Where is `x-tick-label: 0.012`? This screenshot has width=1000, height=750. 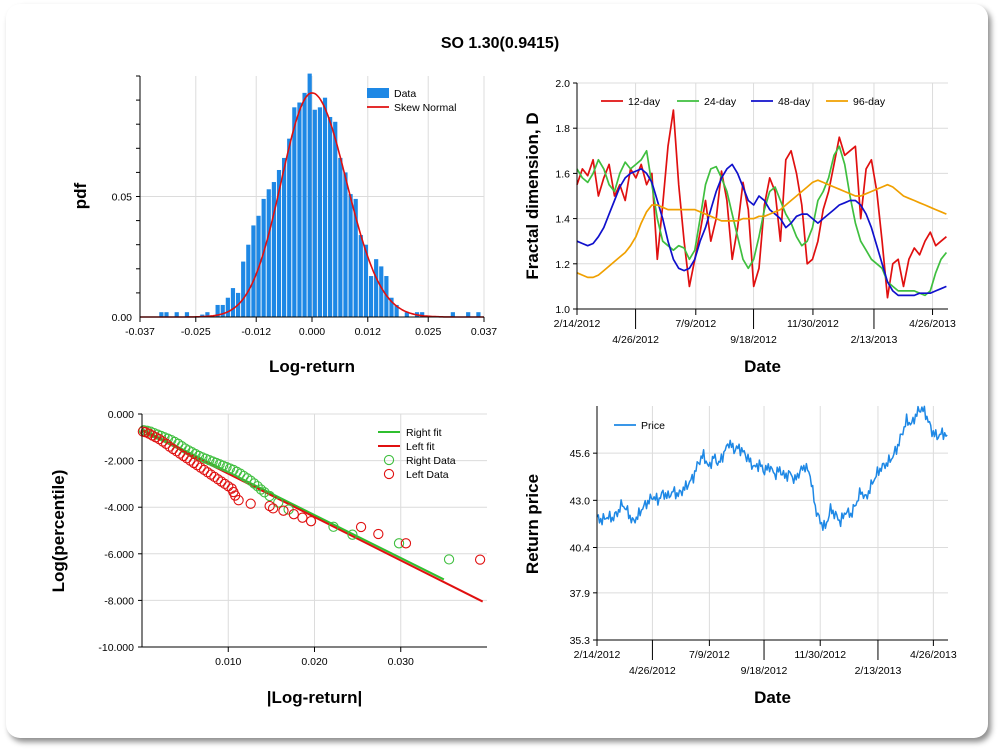 x-tick-label: 0.012 is located at coordinates (368, 332).